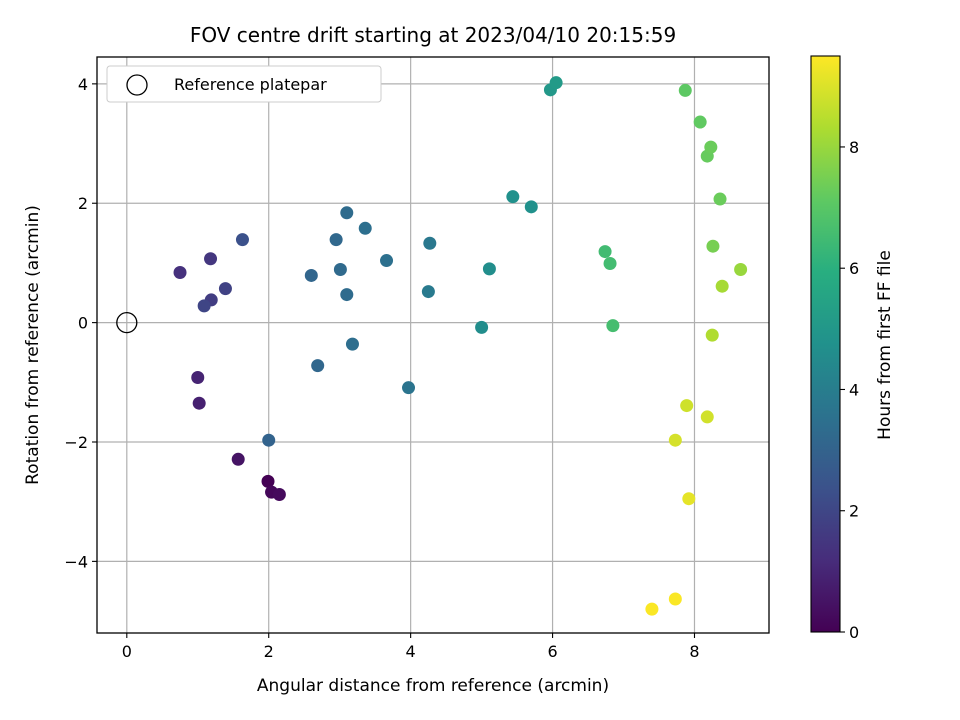  Describe the element at coordinates (854, 268) in the screenshot. I see `colorbar-tick-label: 6` at that location.